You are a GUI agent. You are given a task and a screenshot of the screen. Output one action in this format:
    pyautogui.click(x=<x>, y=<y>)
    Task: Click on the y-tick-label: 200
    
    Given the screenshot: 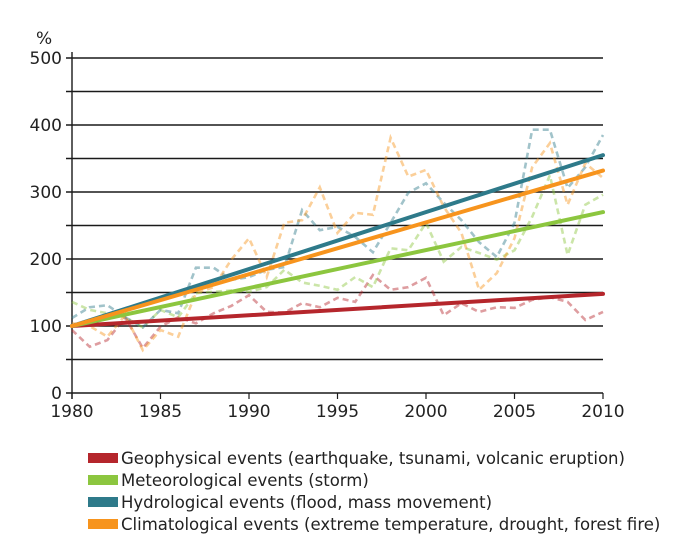 What is the action you would take?
    pyautogui.click(x=46, y=260)
    